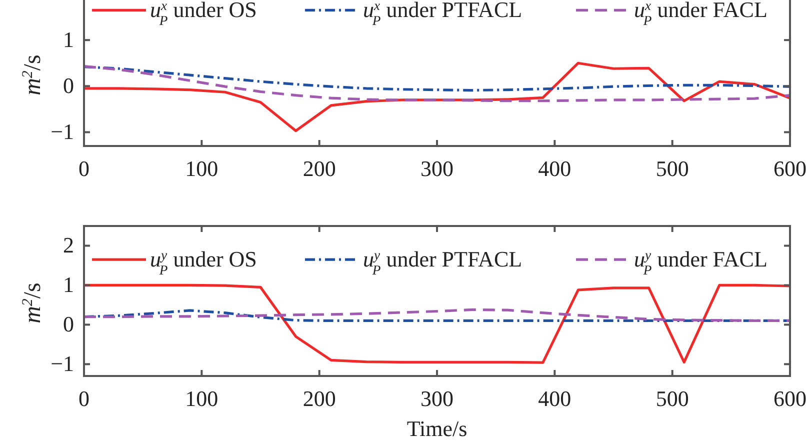 The image size is (806, 446). Describe the element at coordinates (442, 262) in the screenshot. I see `legend-label: u$^{y}$$_{P}$ under PTFACL` at that location.